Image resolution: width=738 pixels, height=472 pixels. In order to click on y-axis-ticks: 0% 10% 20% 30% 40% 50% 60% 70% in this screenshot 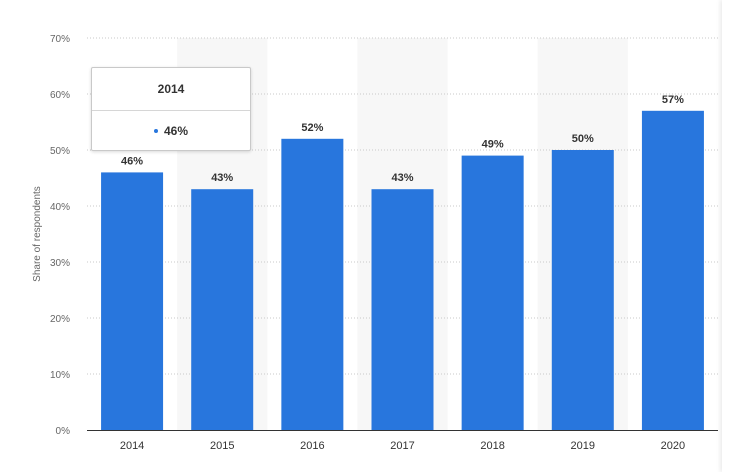, I will do `click(60, 235)`.